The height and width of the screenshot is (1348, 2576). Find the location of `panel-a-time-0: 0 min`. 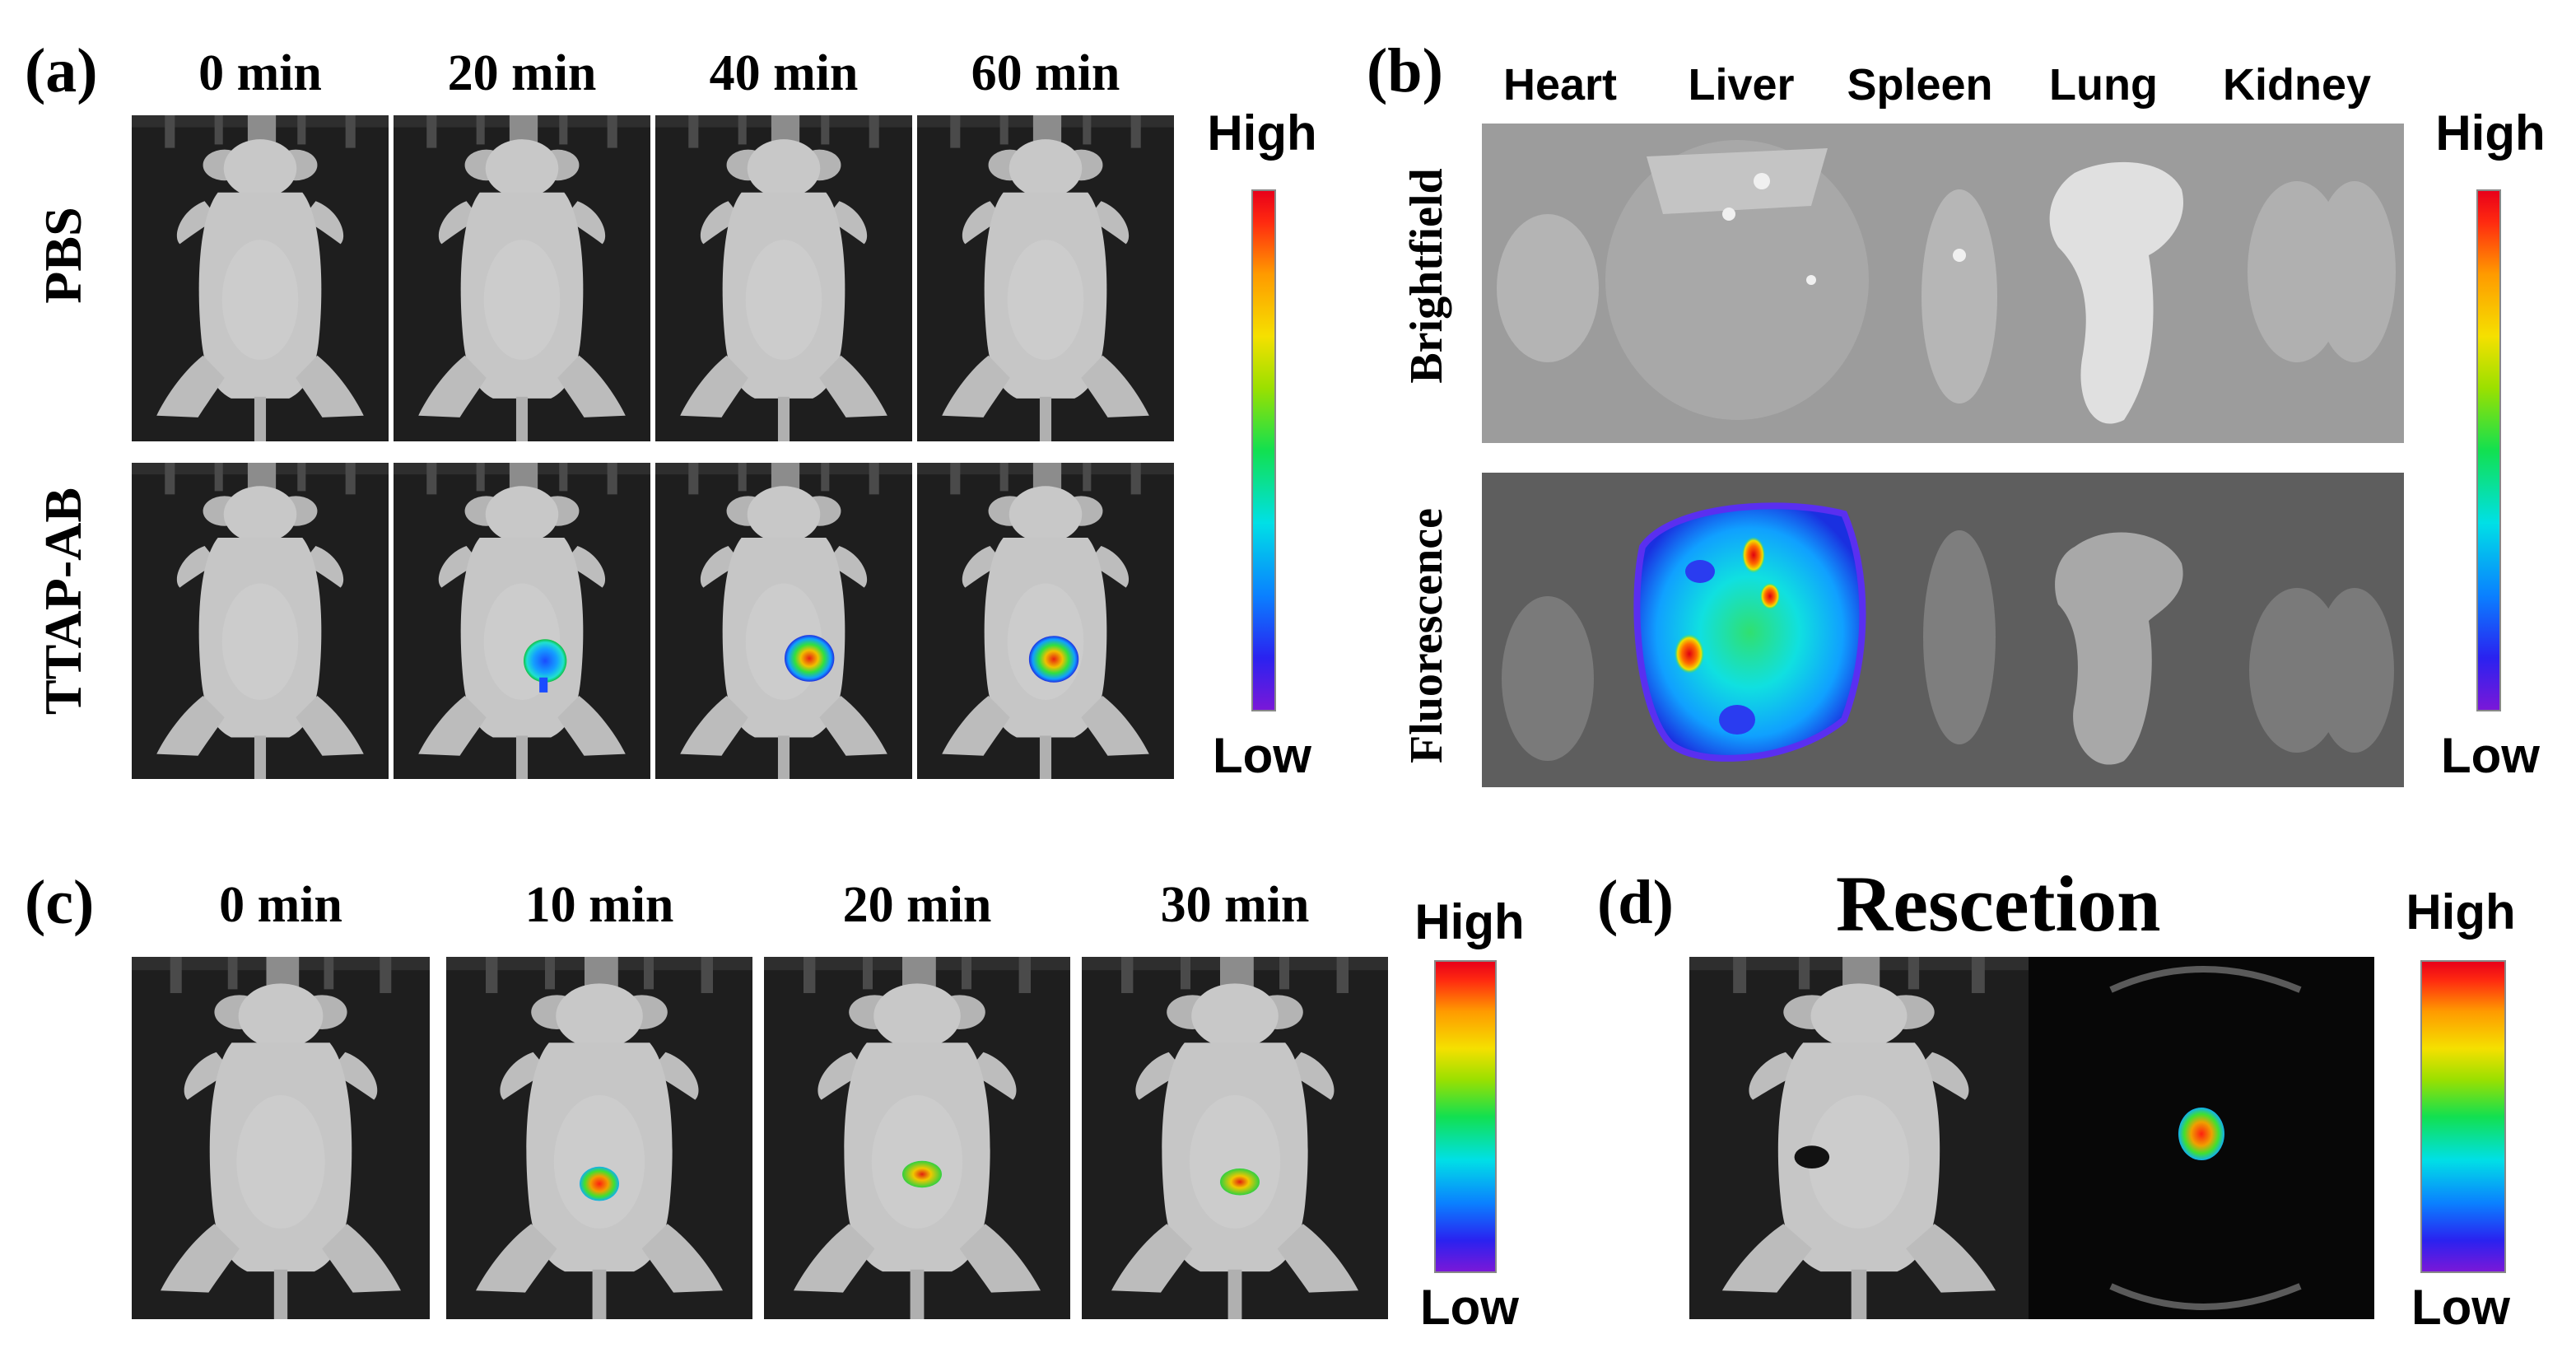

panel-a-time-0: 0 min is located at coordinates (260, 73).